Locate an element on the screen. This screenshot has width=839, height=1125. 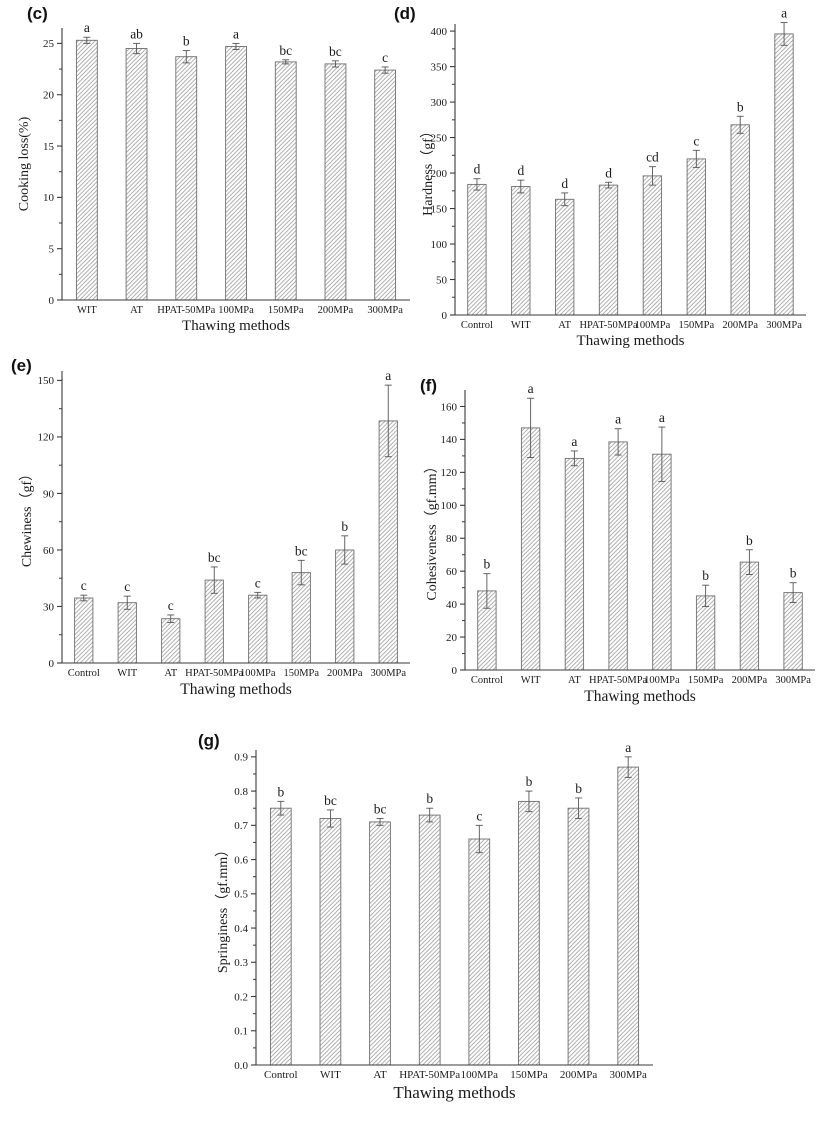
y-tick-label: 0.7 is located at coordinates (241, 826).